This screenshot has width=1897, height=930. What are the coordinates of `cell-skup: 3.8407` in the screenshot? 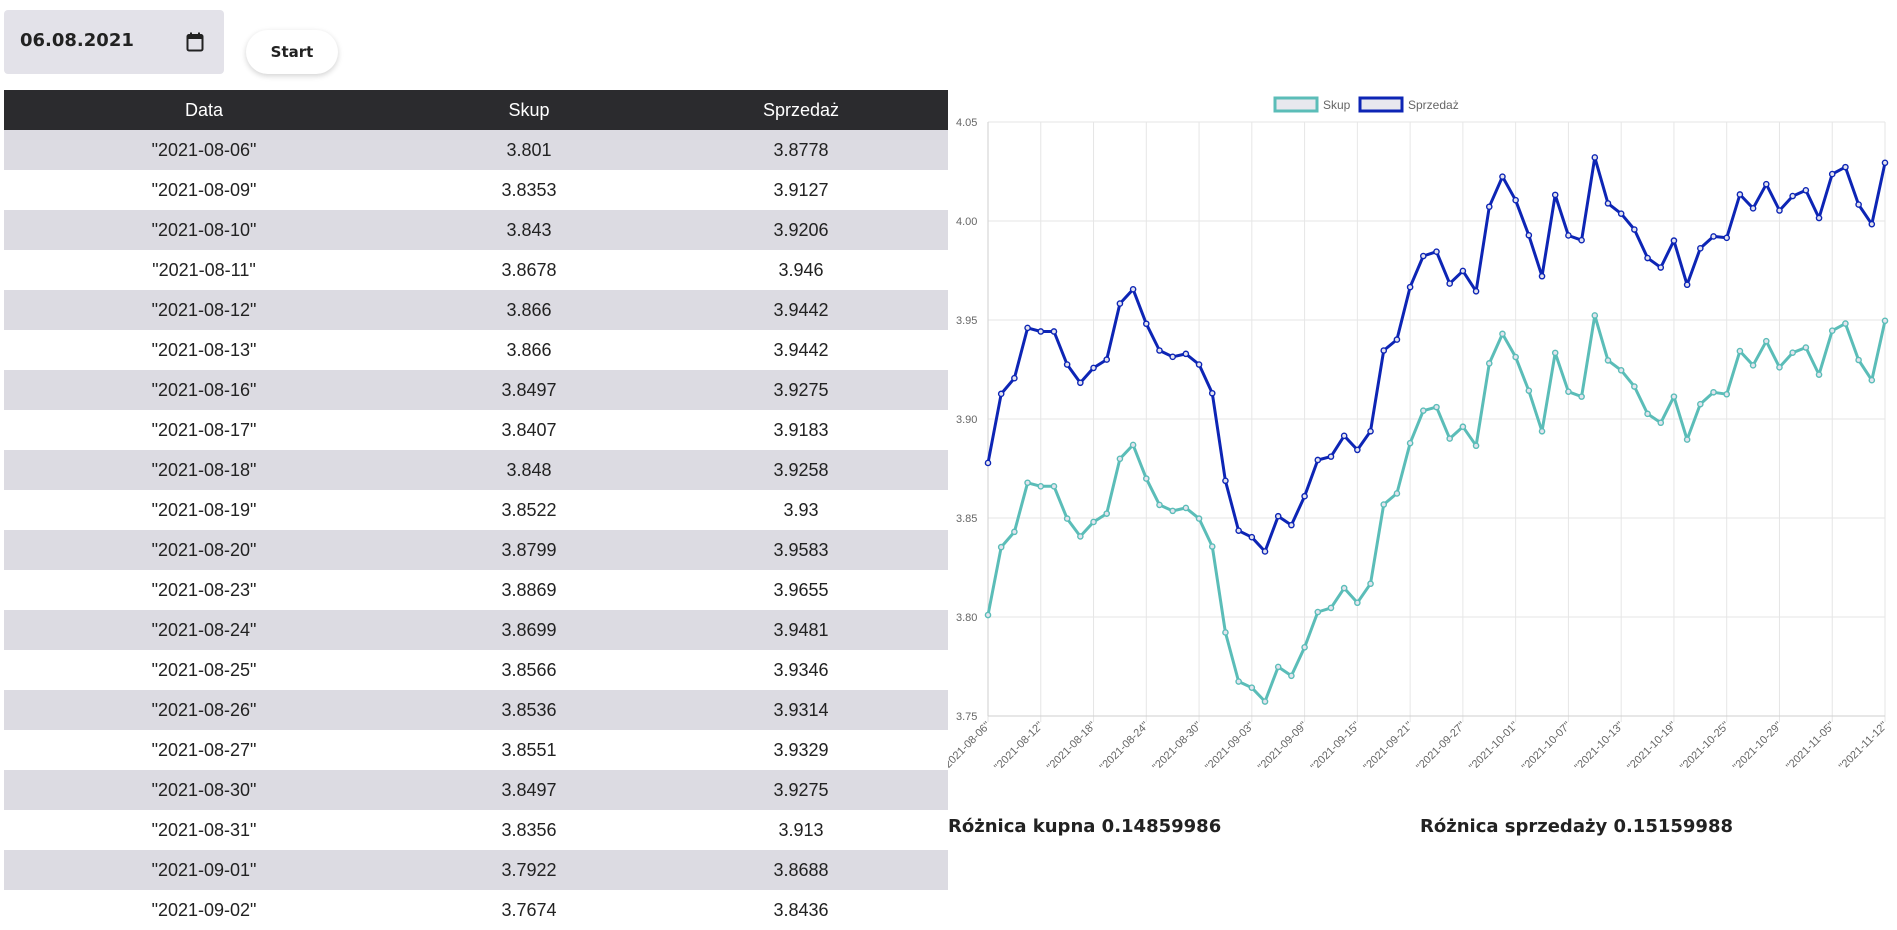 It's located at (529, 430).